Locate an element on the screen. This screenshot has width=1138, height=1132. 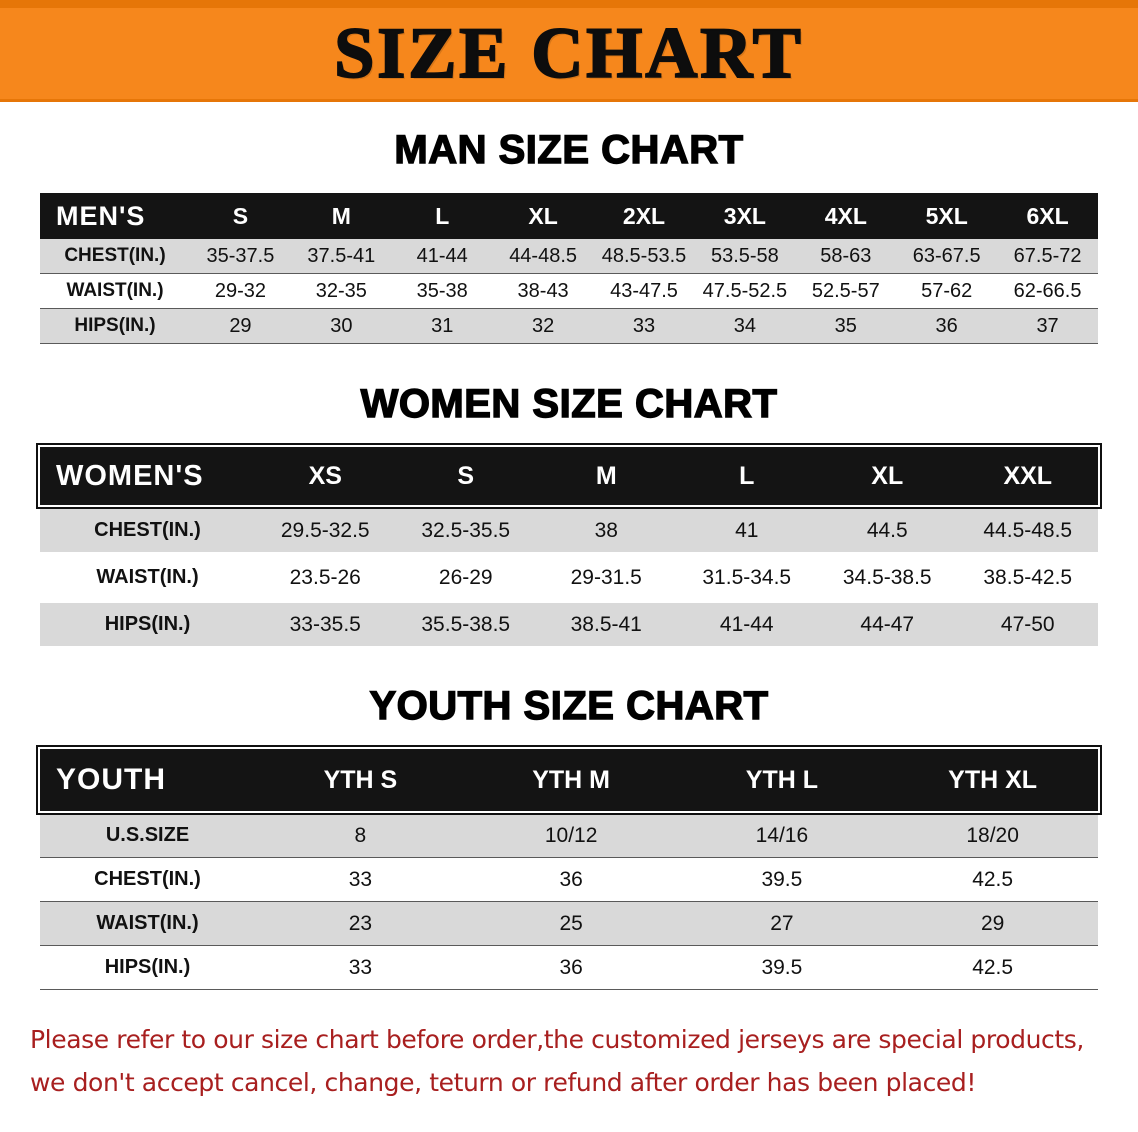
table-row: WAIST(IN.) 23 25 27 29 is located at coordinates (569, 924).